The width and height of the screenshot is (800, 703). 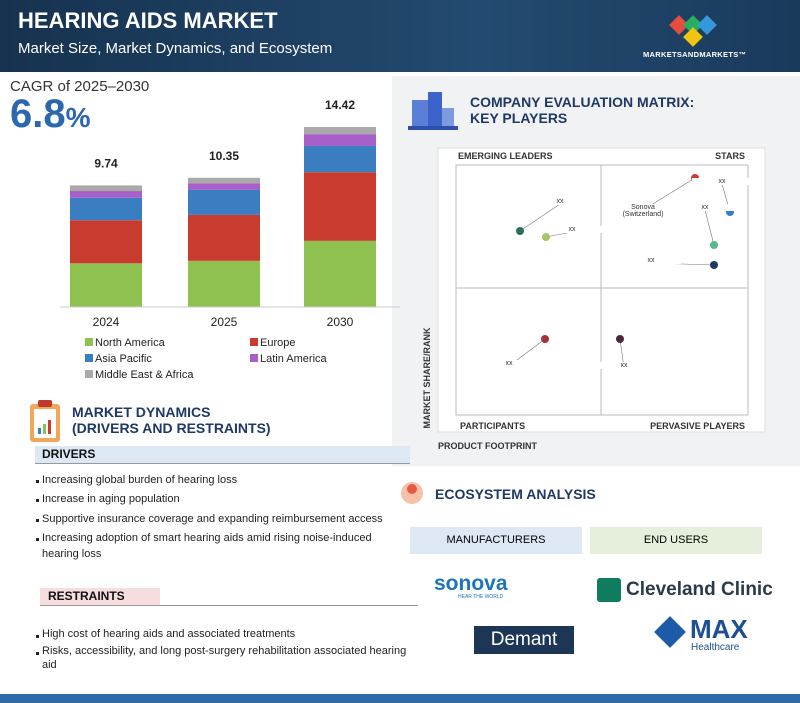 What do you see at coordinates (80, 86) in the screenshot?
I see `cagr-label: CAGR of 2025–2030` at bounding box center [80, 86].